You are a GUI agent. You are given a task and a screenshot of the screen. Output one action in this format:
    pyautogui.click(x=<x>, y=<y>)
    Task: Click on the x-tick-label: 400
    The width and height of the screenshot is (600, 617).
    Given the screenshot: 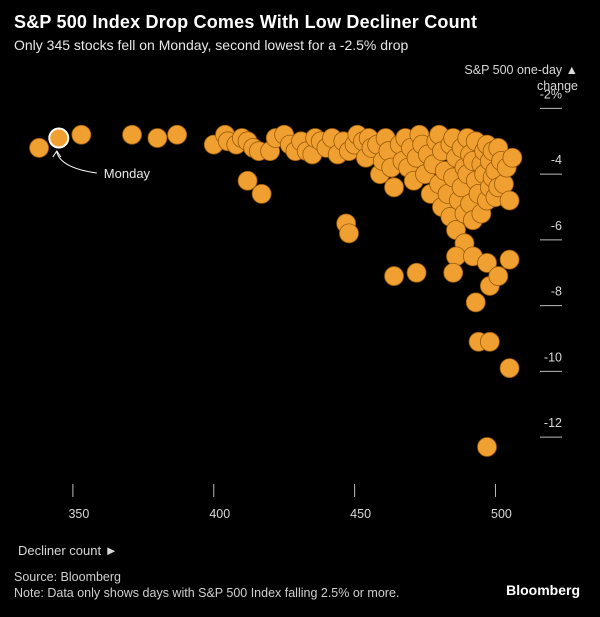 What is the action you would take?
    pyautogui.click(x=219, y=514)
    